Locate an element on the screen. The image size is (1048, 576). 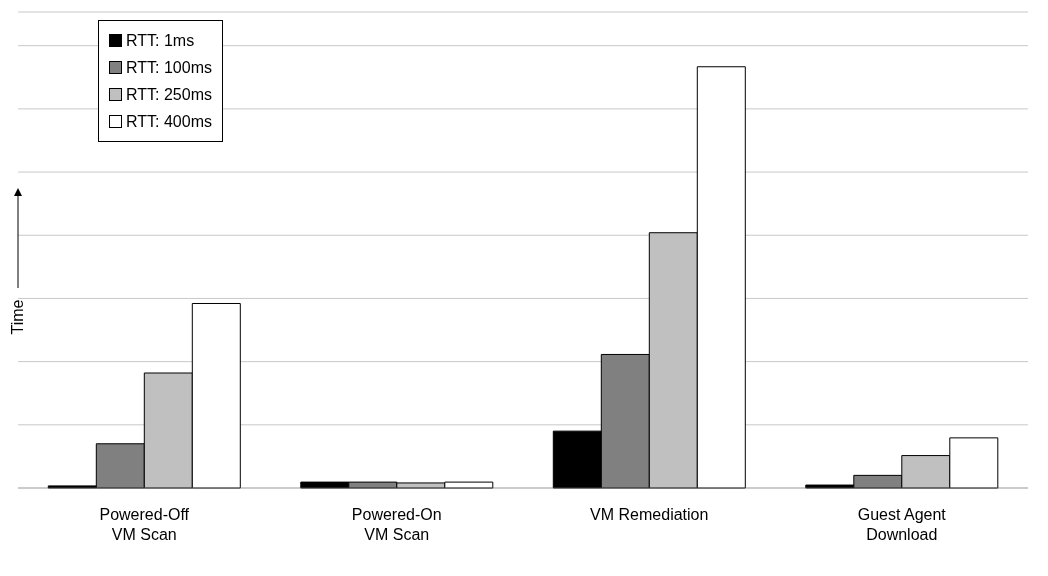
x-tick-label: Powered-Off VM Scan is located at coordinates (144, 524).